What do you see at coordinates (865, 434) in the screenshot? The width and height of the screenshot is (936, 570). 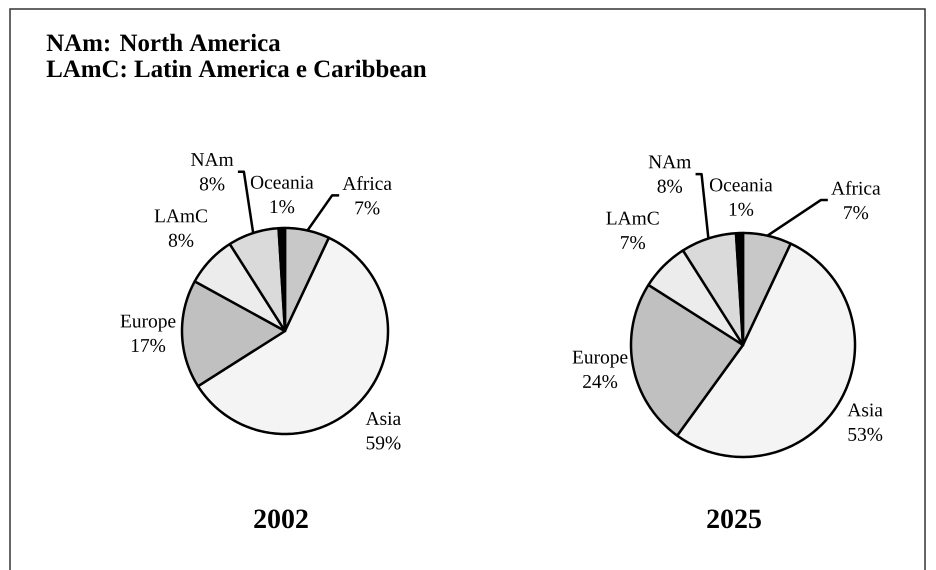 I see `data-label: 53%` at bounding box center [865, 434].